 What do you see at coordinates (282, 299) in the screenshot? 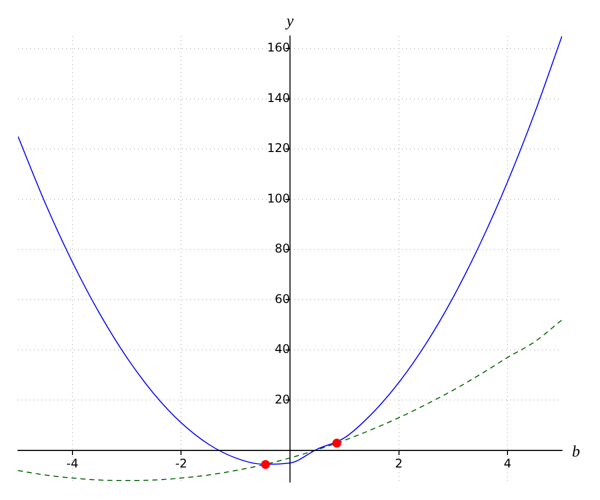
I see `y-tick-label: 60` at bounding box center [282, 299].